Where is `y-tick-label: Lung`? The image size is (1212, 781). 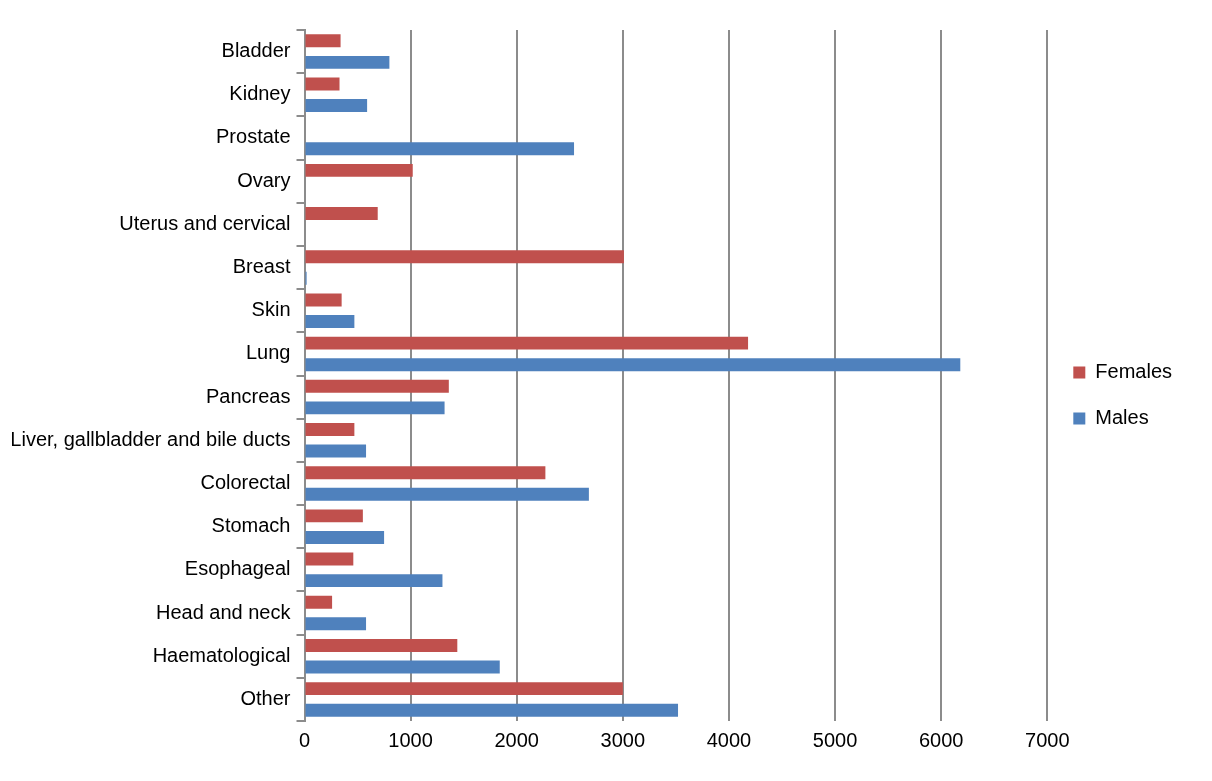 y-tick-label: Lung is located at coordinates (268, 352).